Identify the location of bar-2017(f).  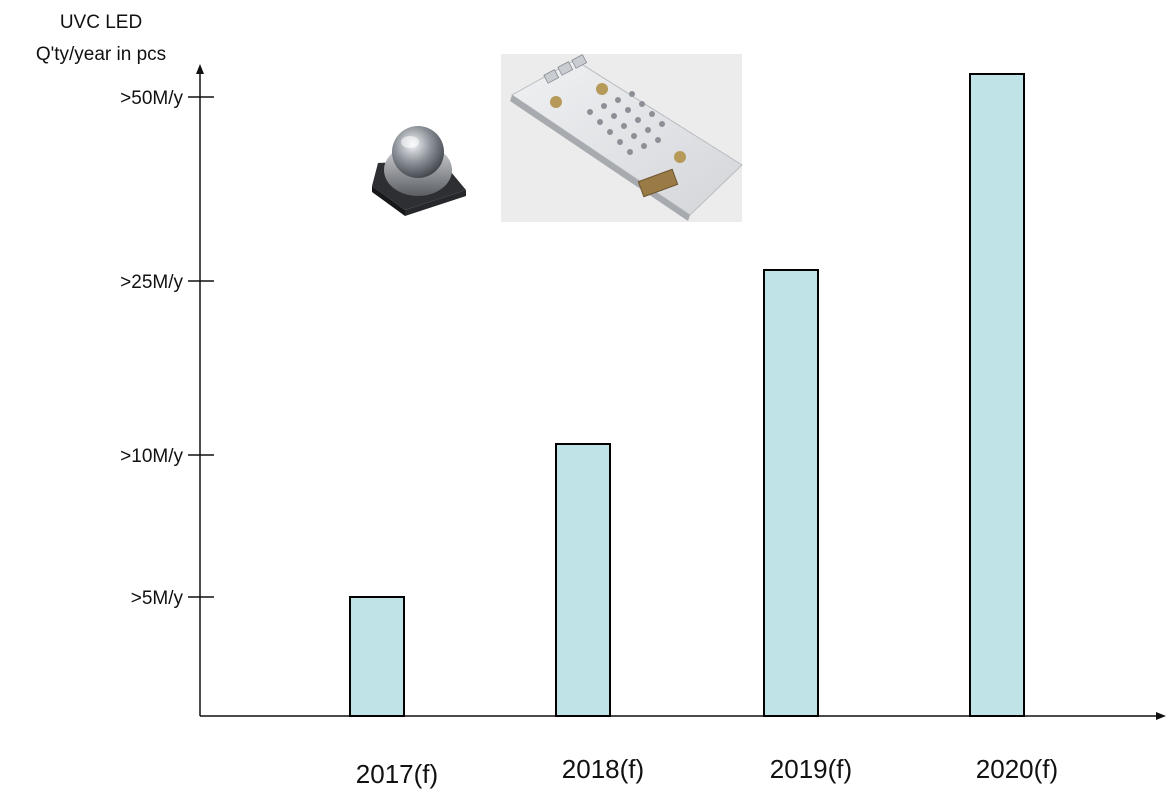
(377, 656).